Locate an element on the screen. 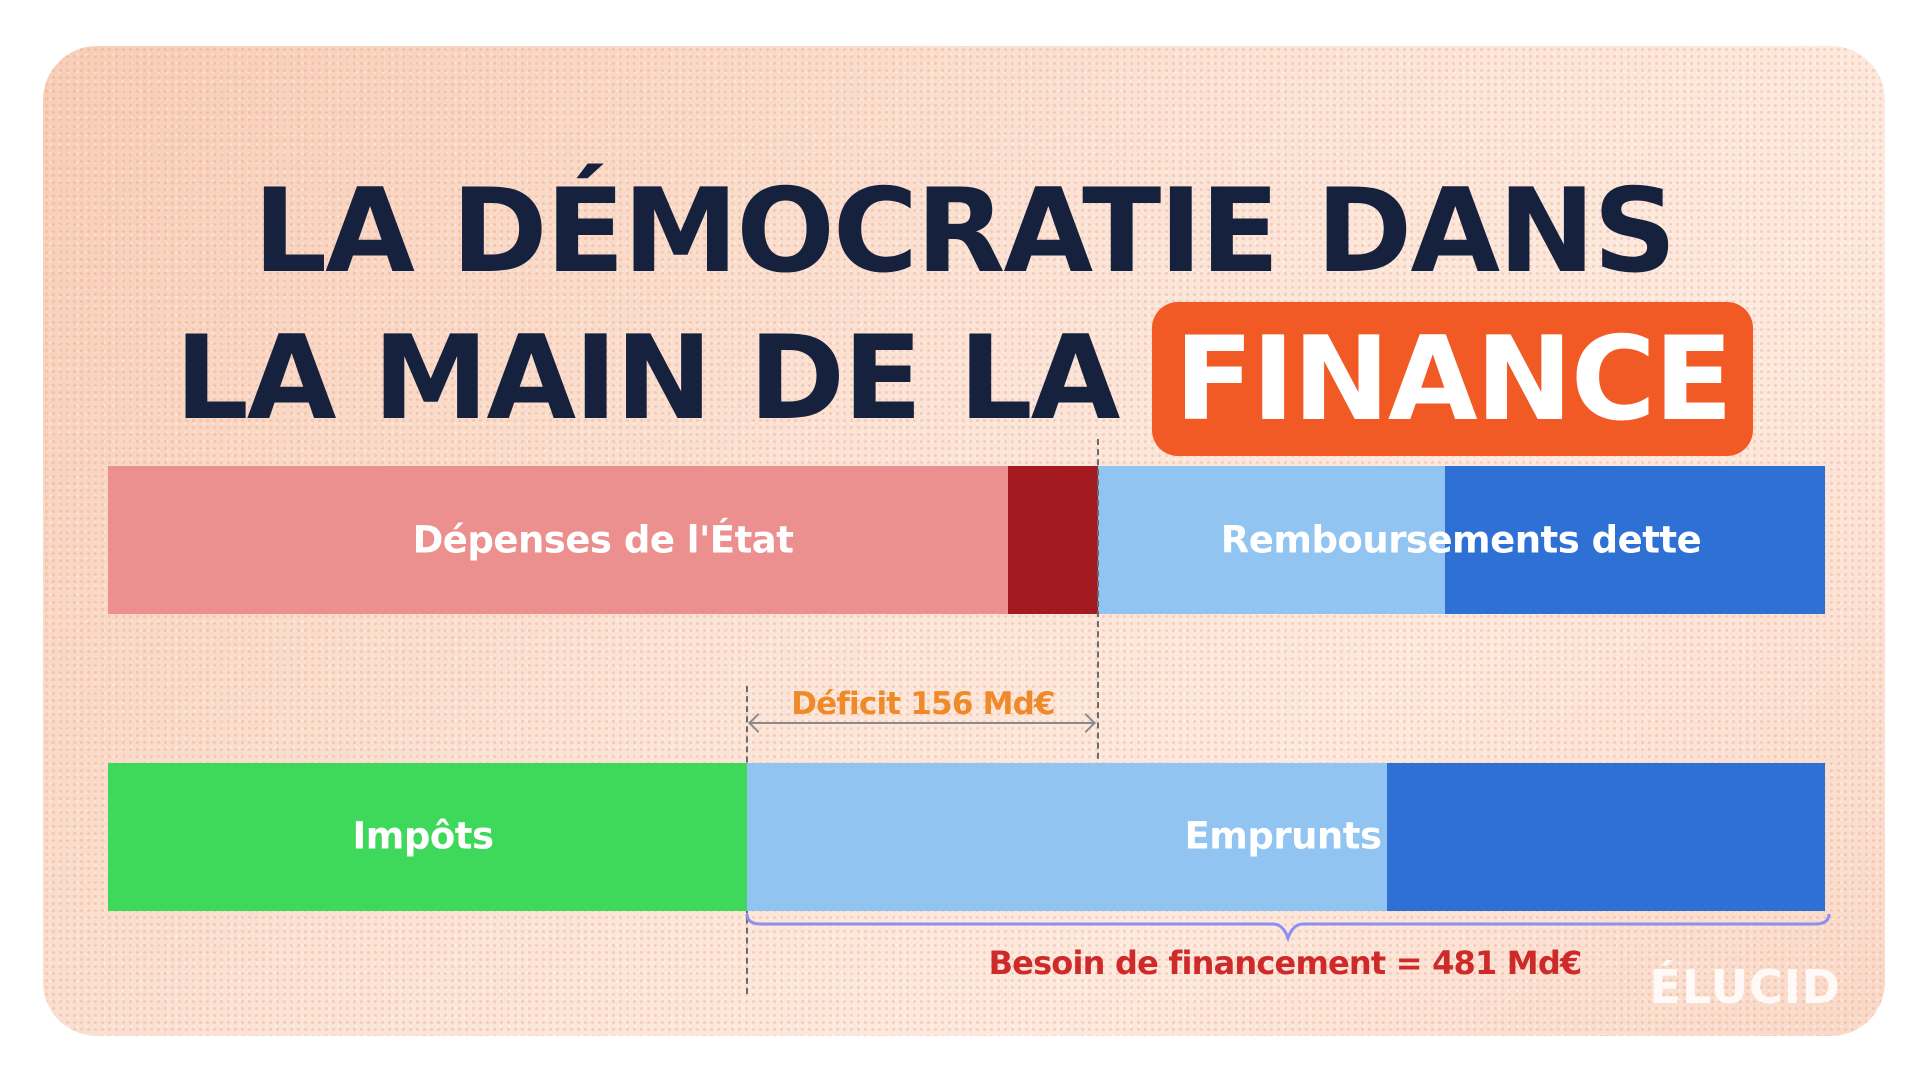 This screenshot has width=1920, height=1080. deficit-end-dashed-line is located at coordinates (1098, 609).